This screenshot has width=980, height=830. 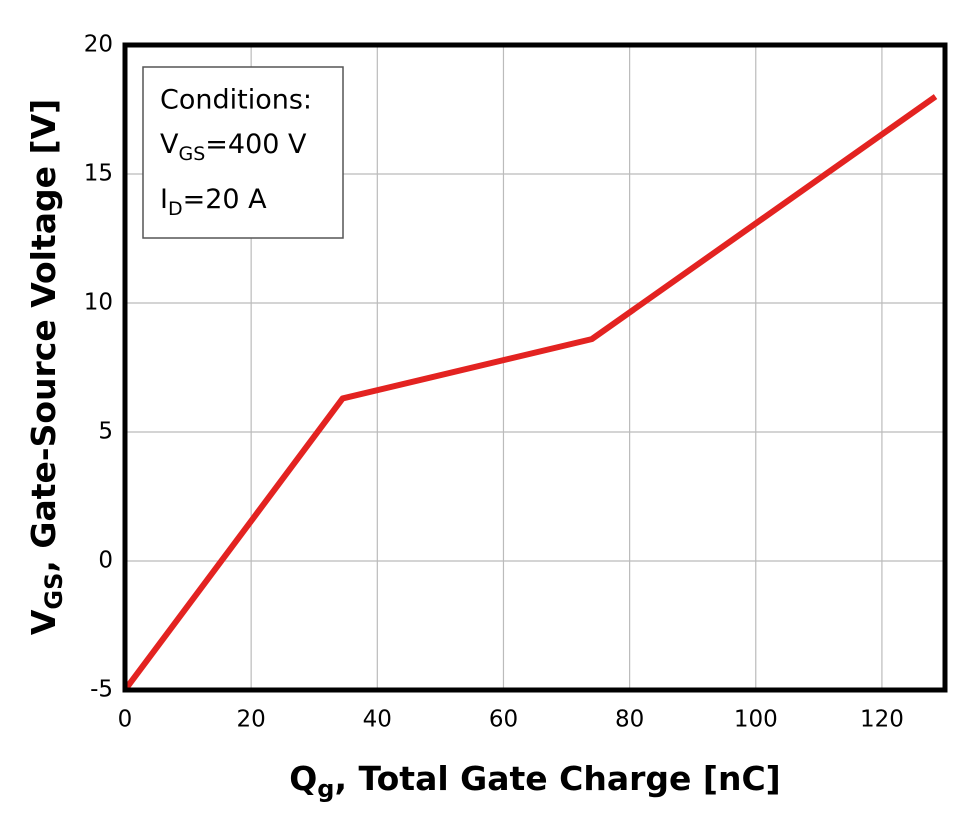 What do you see at coordinates (503, 720) in the screenshot?
I see `x-tick-label: 60` at bounding box center [503, 720].